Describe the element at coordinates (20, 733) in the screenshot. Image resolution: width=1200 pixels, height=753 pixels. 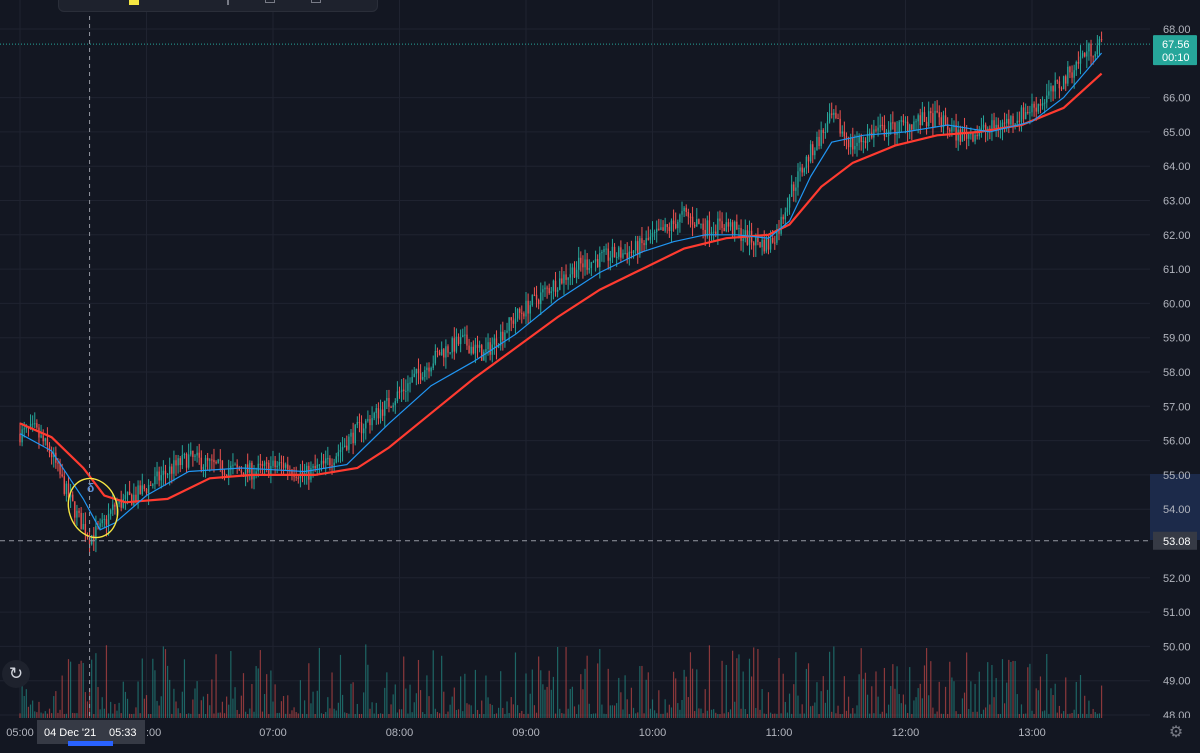
I see `time-tick-label: 05:00` at that location.